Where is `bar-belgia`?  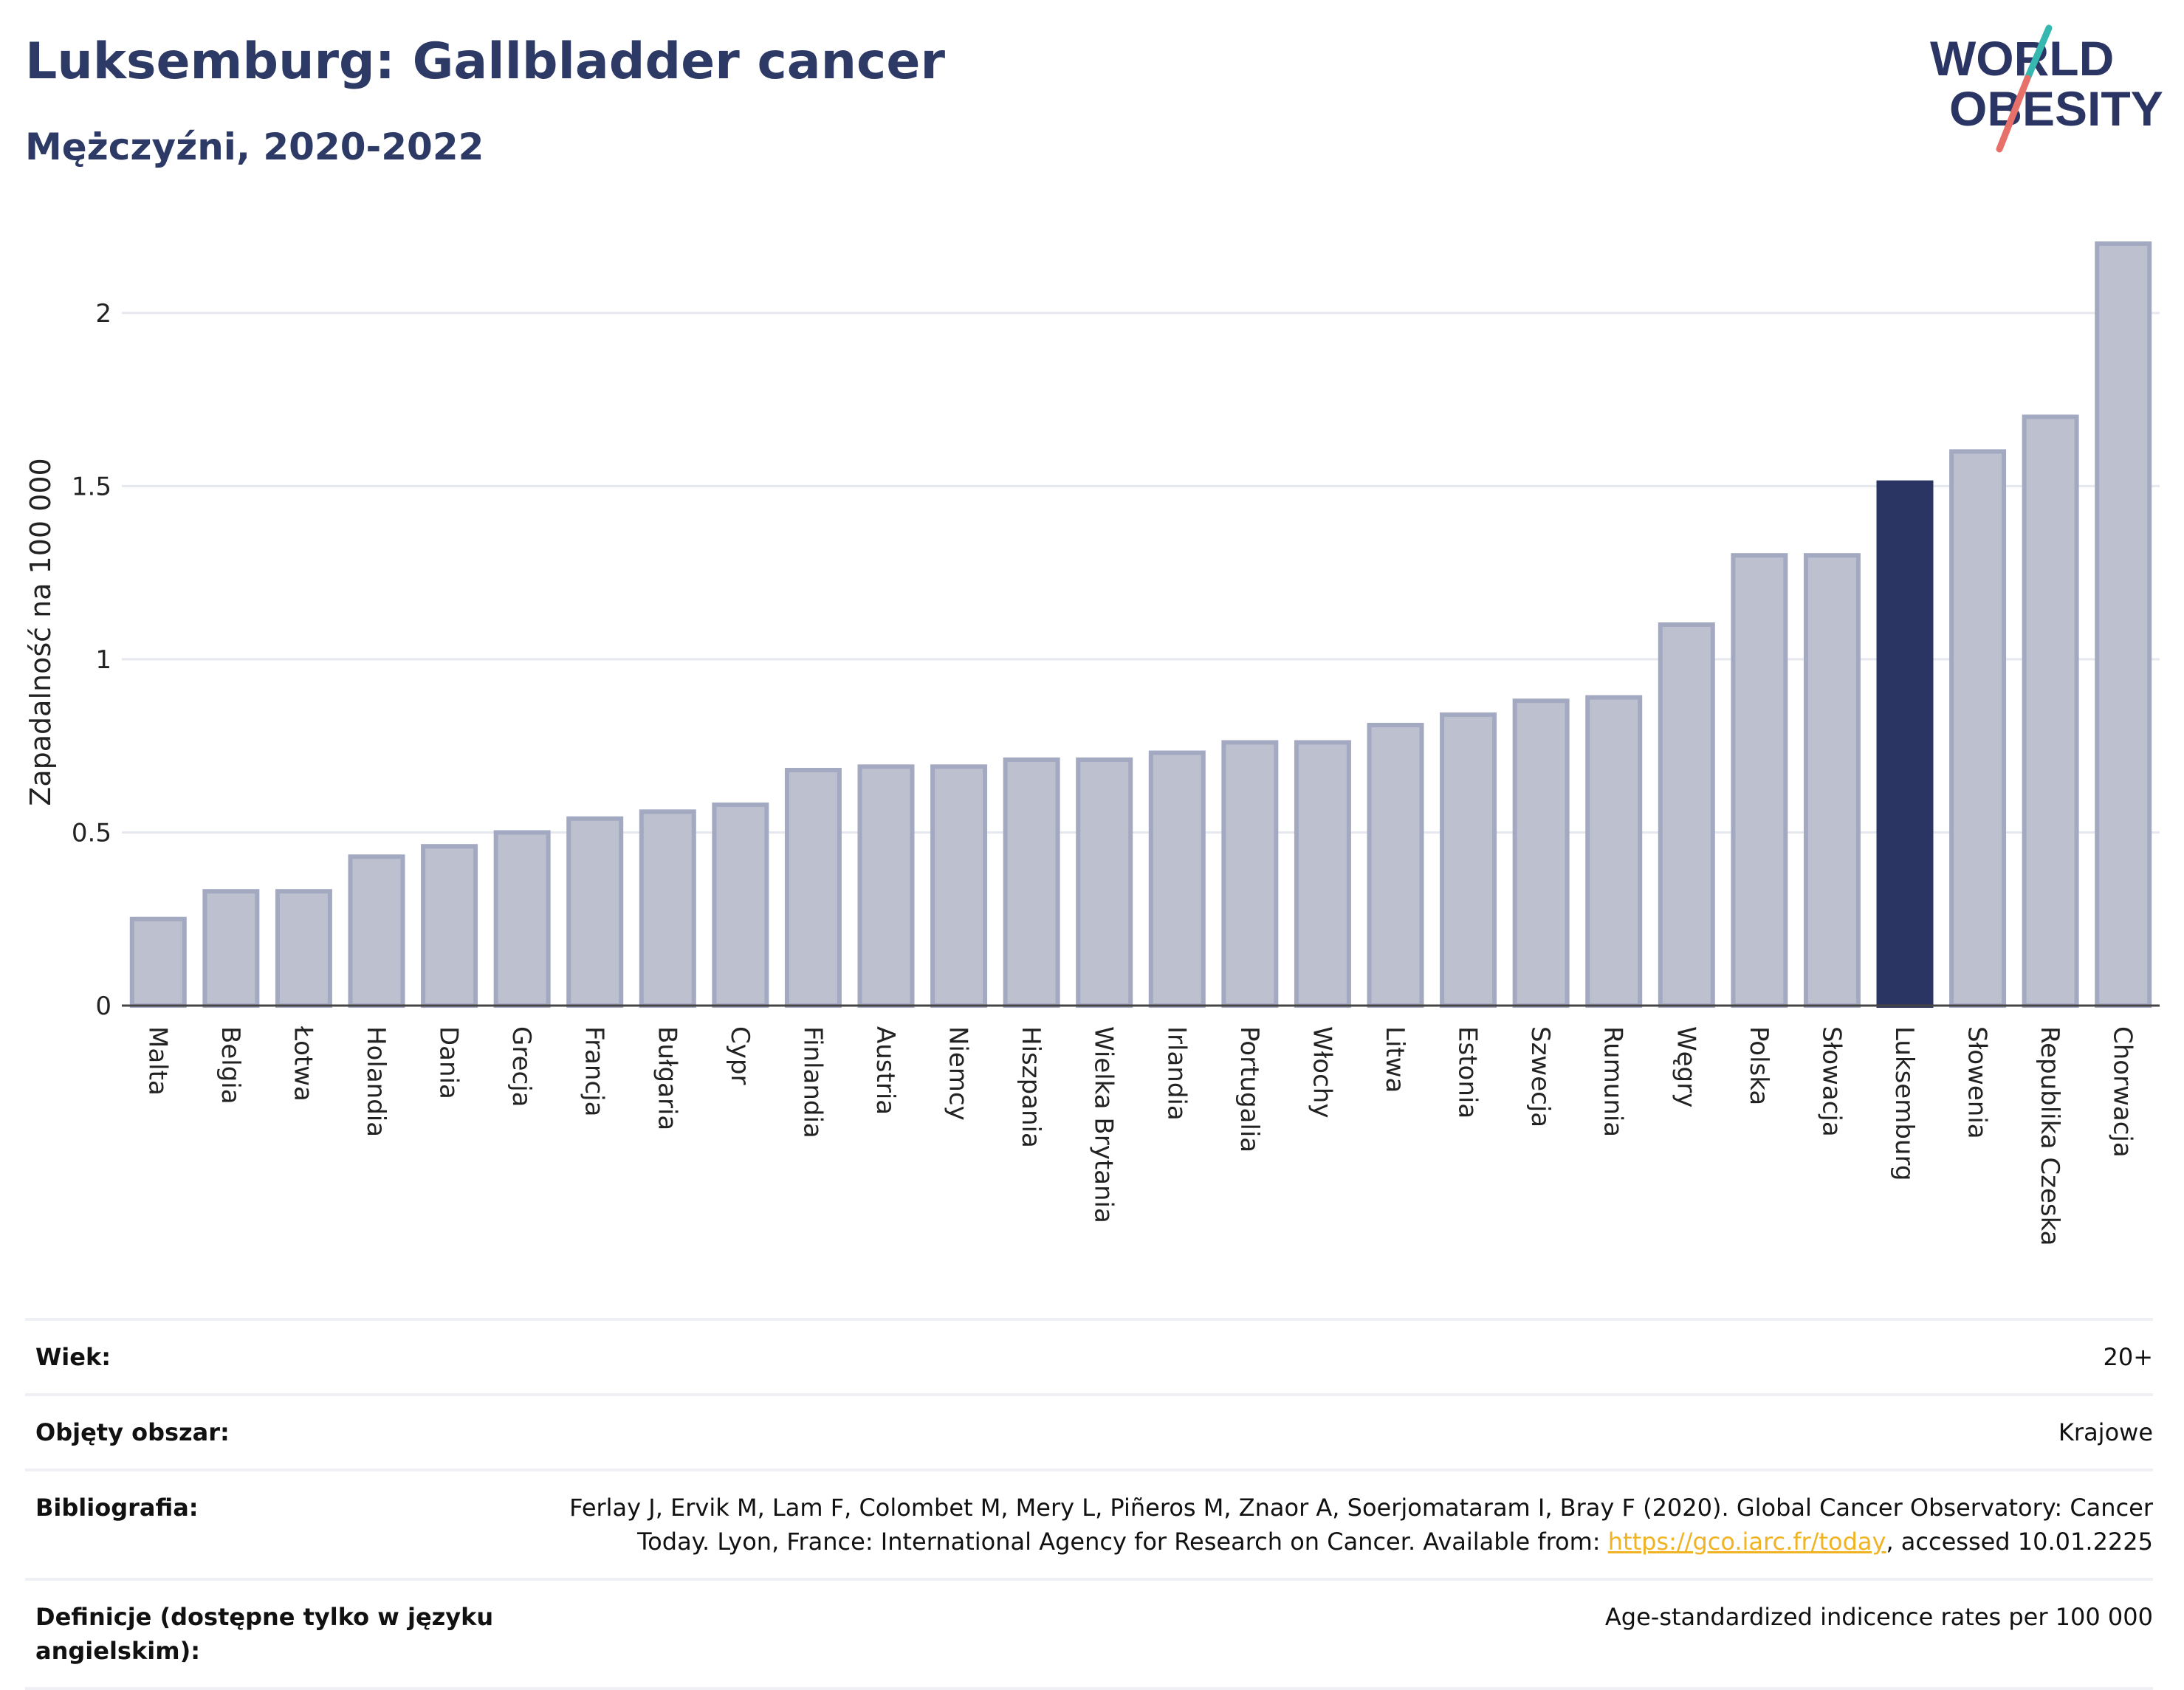
bar-belgia is located at coordinates (231, 948).